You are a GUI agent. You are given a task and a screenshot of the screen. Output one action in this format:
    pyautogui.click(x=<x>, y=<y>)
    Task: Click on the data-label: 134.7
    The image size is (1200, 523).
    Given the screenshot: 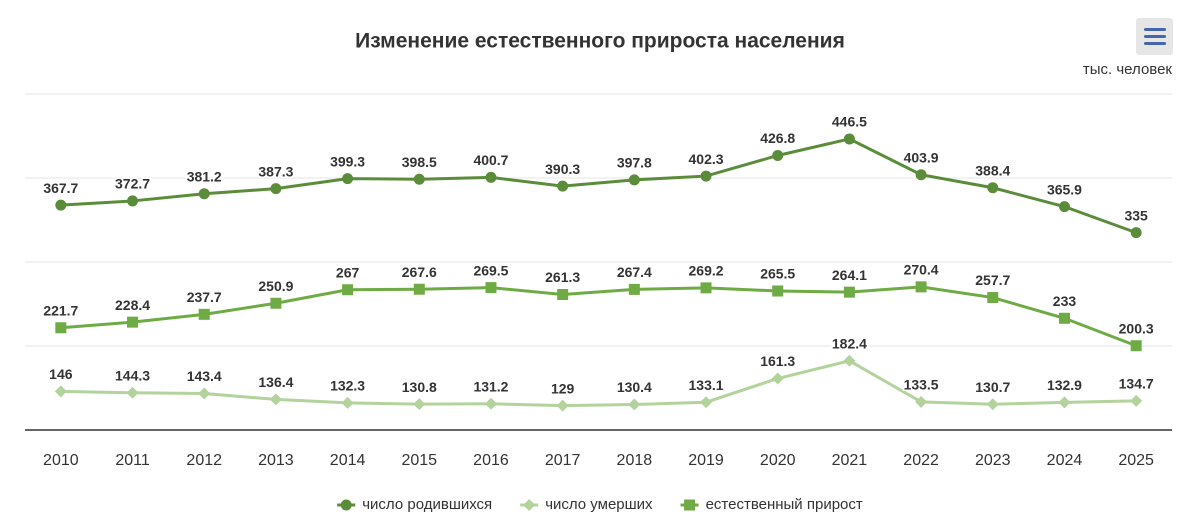 What is the action you would take?
    pyautogui.click(x=1136, y=384)
    